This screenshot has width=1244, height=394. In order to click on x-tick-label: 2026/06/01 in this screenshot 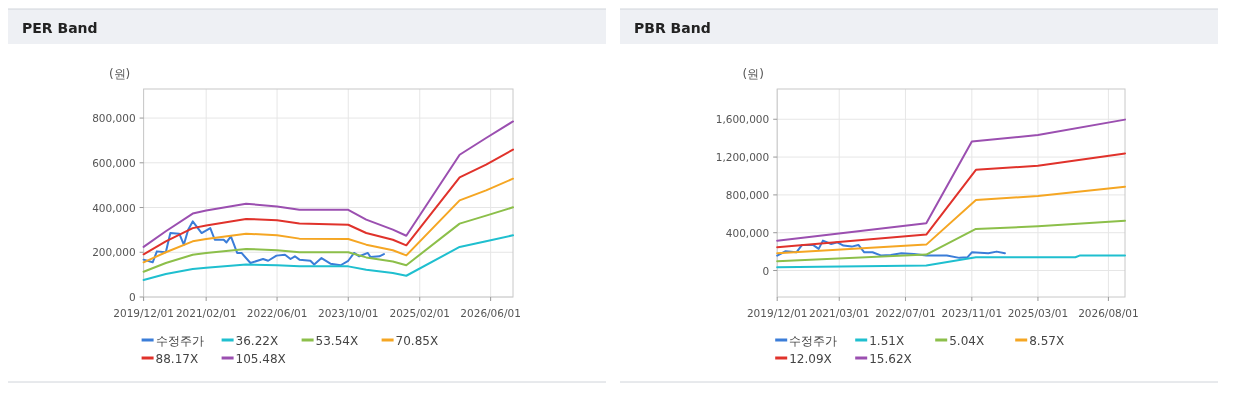, I will do `click(490, 313)`.